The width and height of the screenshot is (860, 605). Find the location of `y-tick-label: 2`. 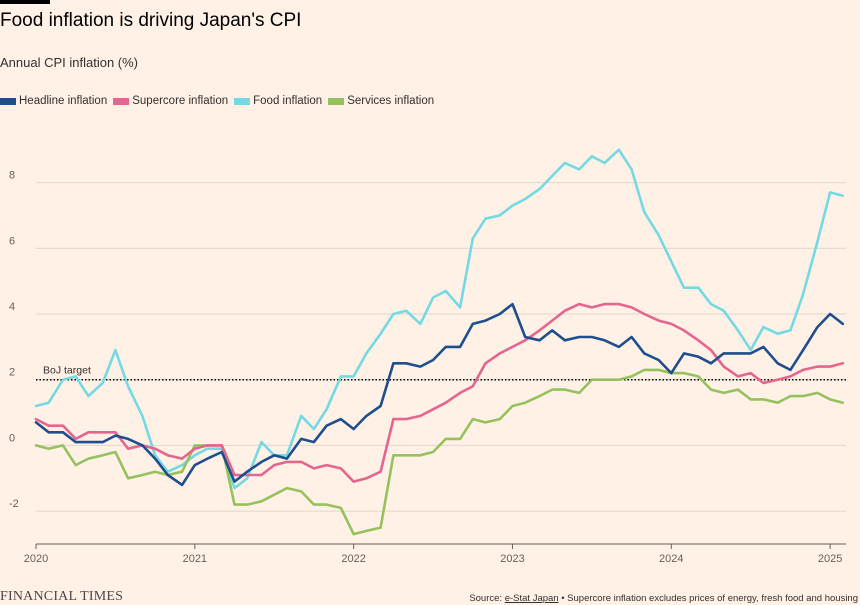

y-tick-label: 2 is located at coordinates (12, 373).